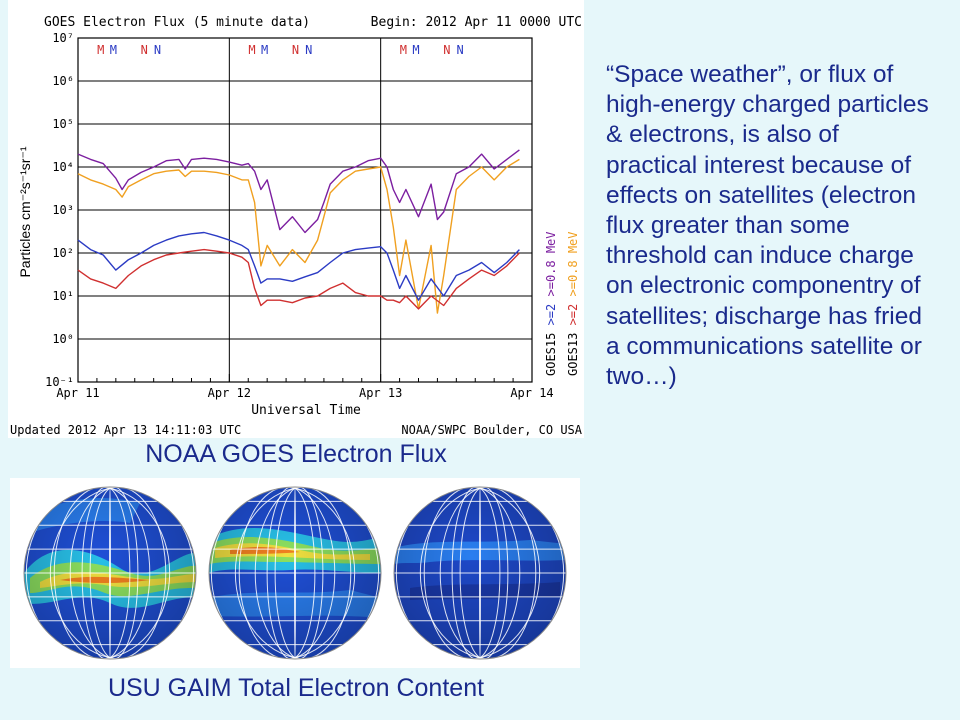 The image size is (960, 720). I want to click on y-tick-label: 10⁷, so click(63, 38).